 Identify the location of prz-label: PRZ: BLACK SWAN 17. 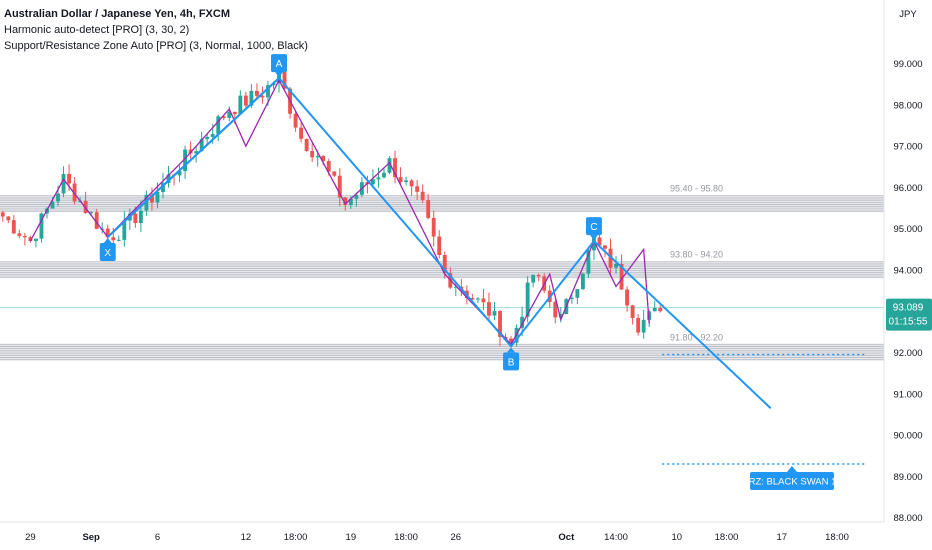
(791, 481).